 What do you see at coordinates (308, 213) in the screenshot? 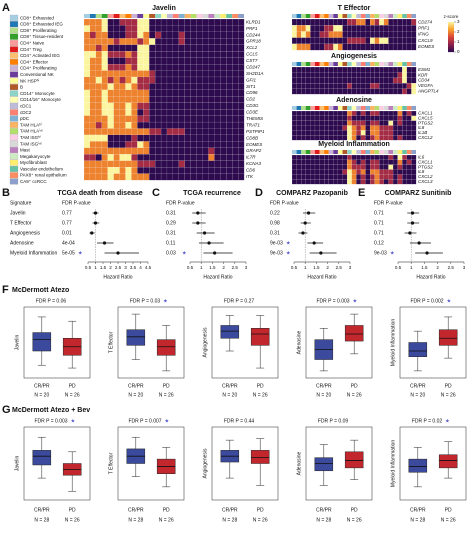
I see `hazard-ratio-point` at bounding box center [308, 213].